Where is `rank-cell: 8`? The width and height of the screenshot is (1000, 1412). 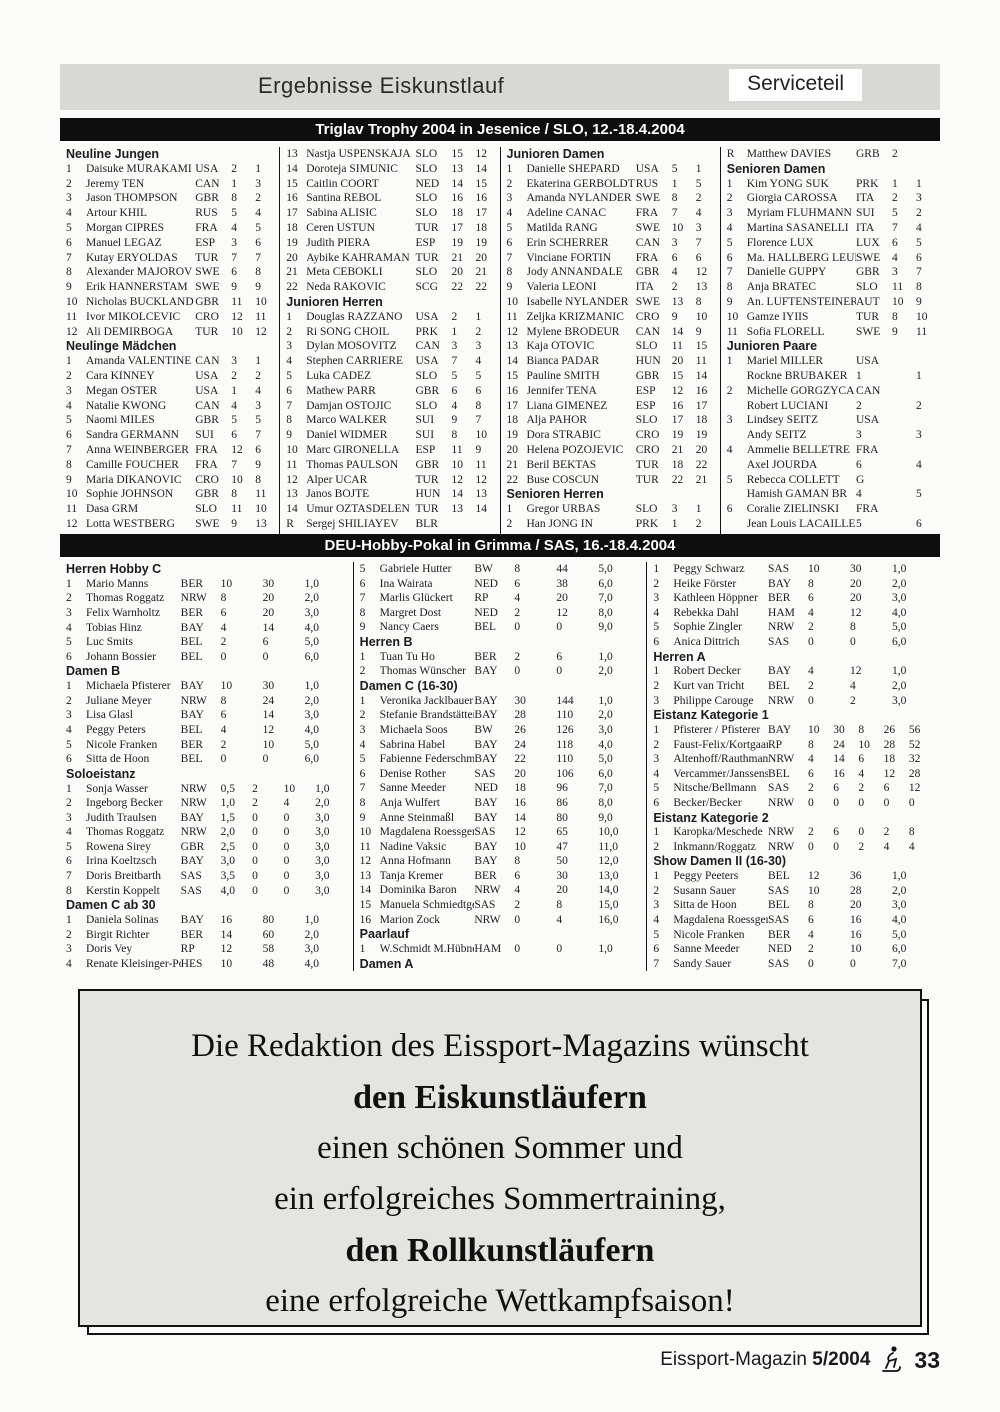
rank-cell: 8 is located at coordinates (289, 420).